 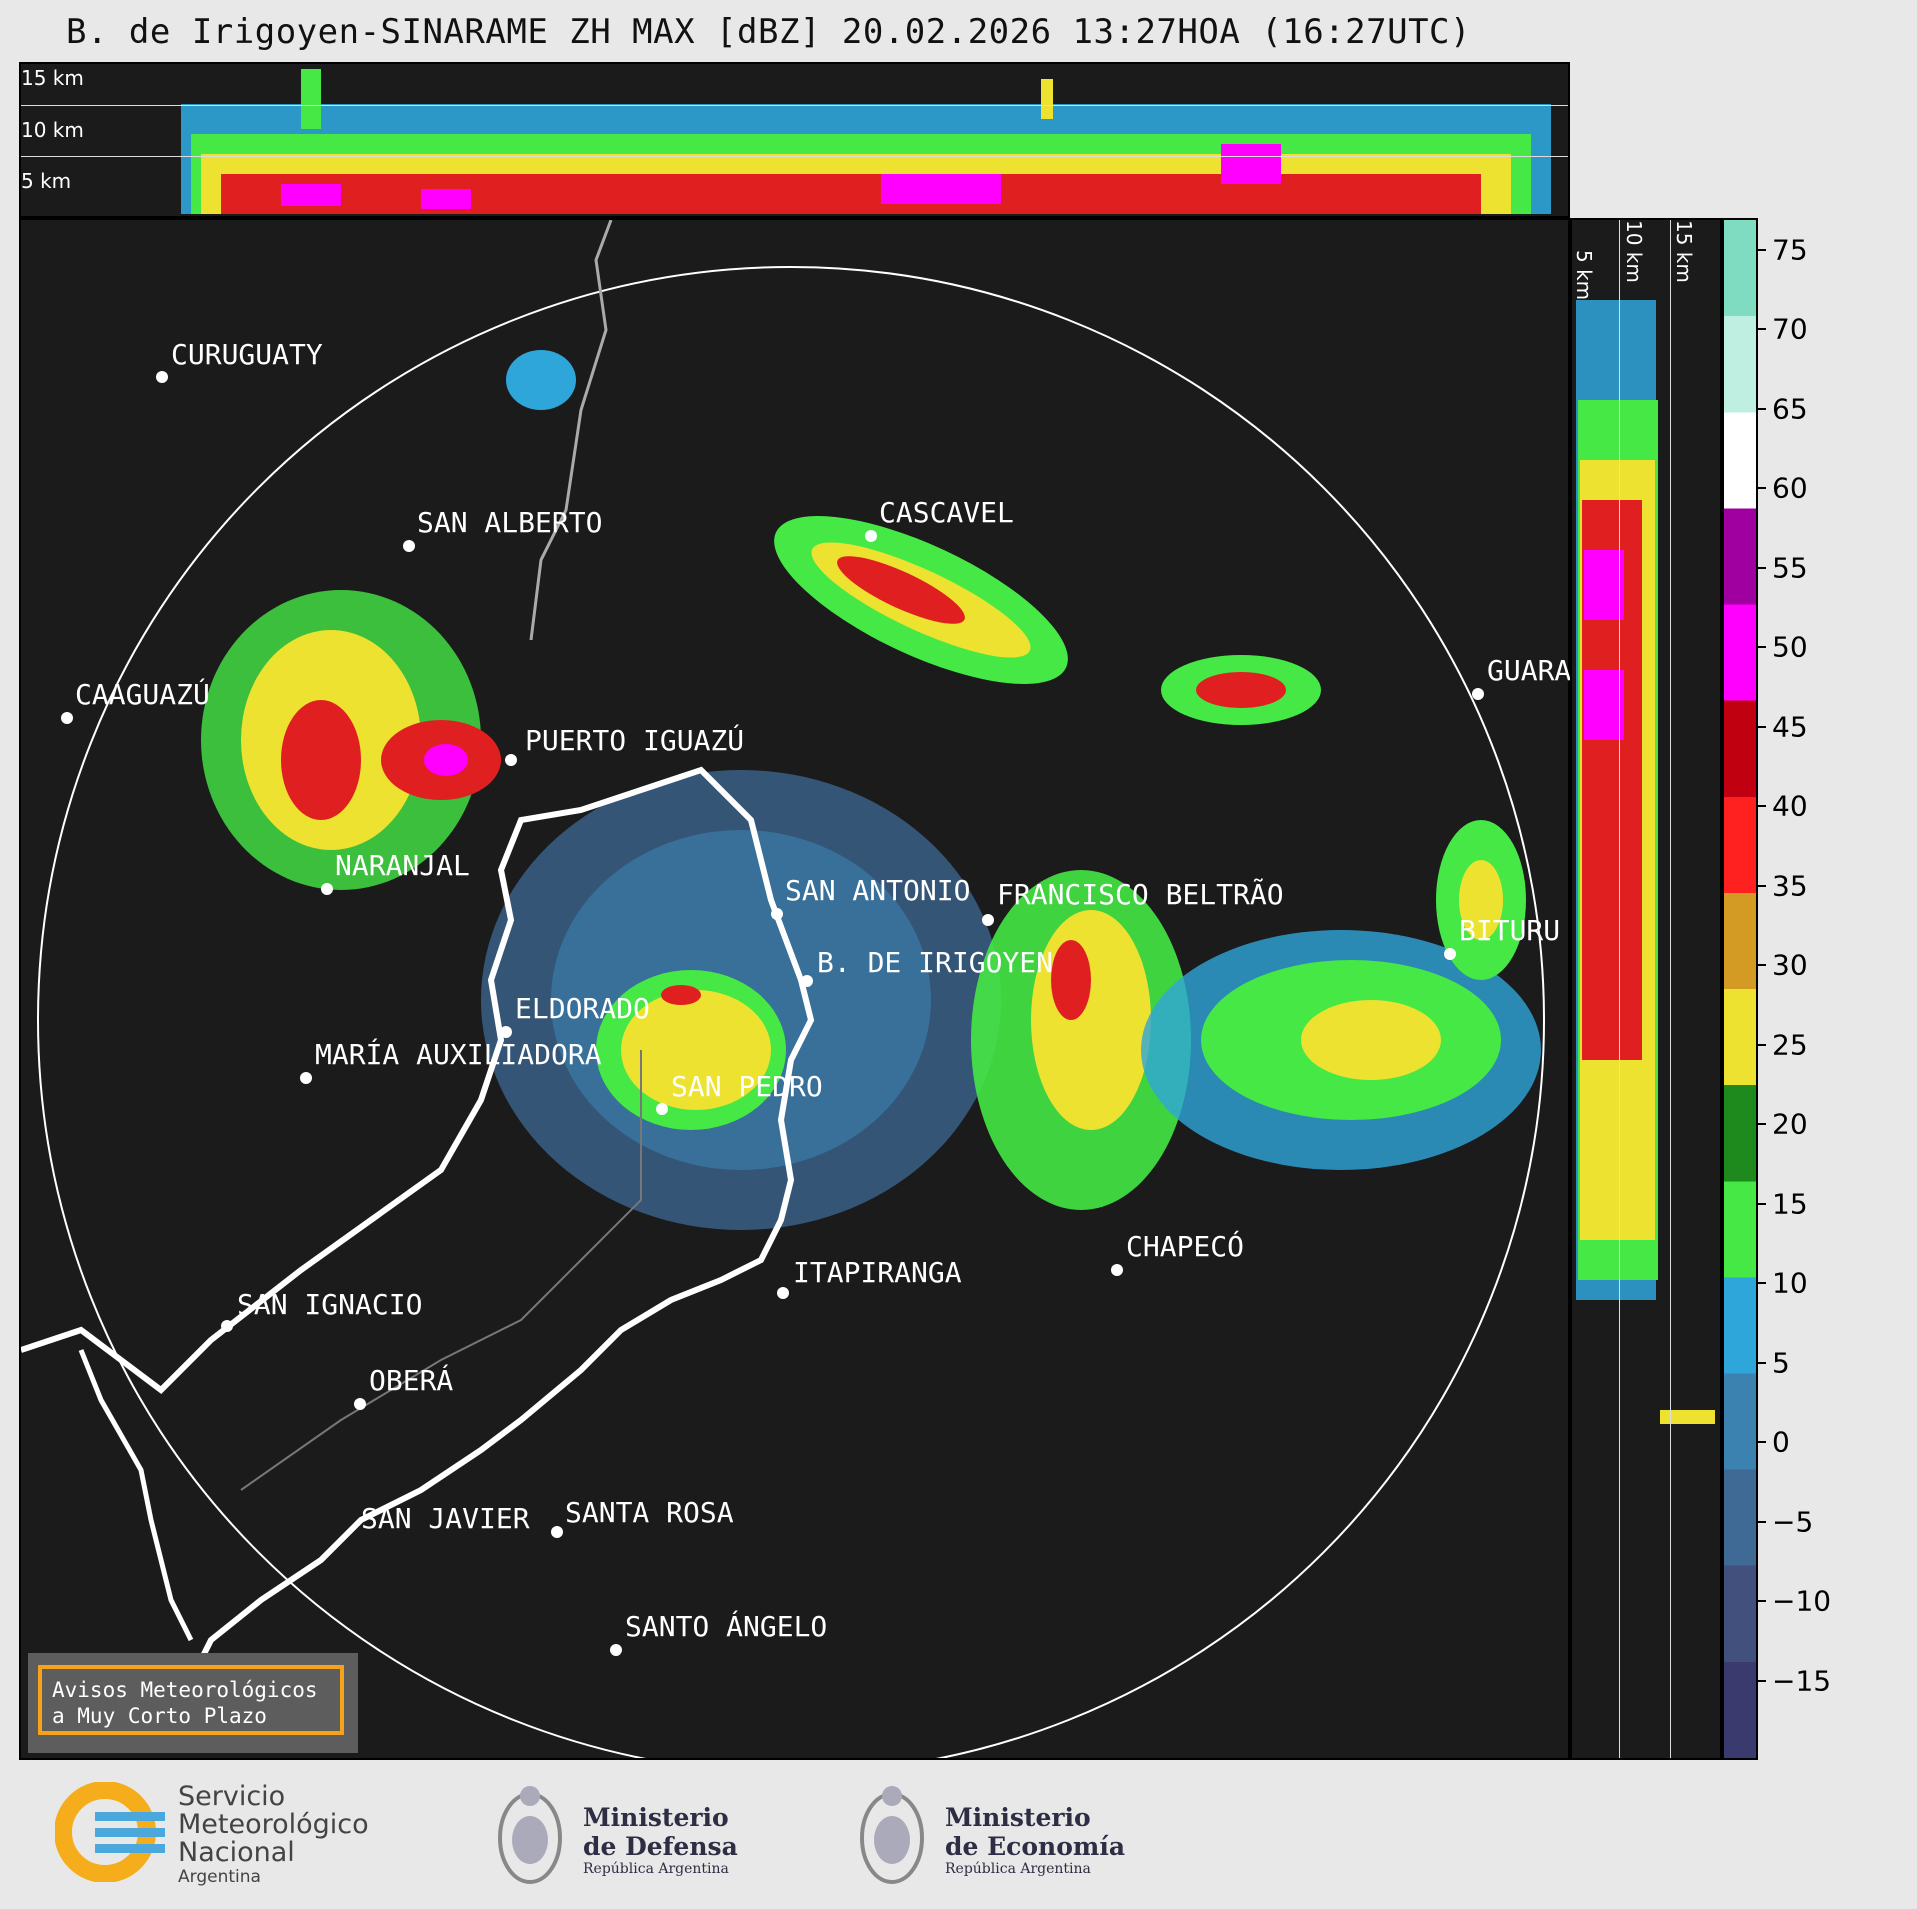 What do you see at coordinates (656, 1869) in the screenshot?
I see `defensa-line3: República Argentina` at bounding box center [656, 1869].